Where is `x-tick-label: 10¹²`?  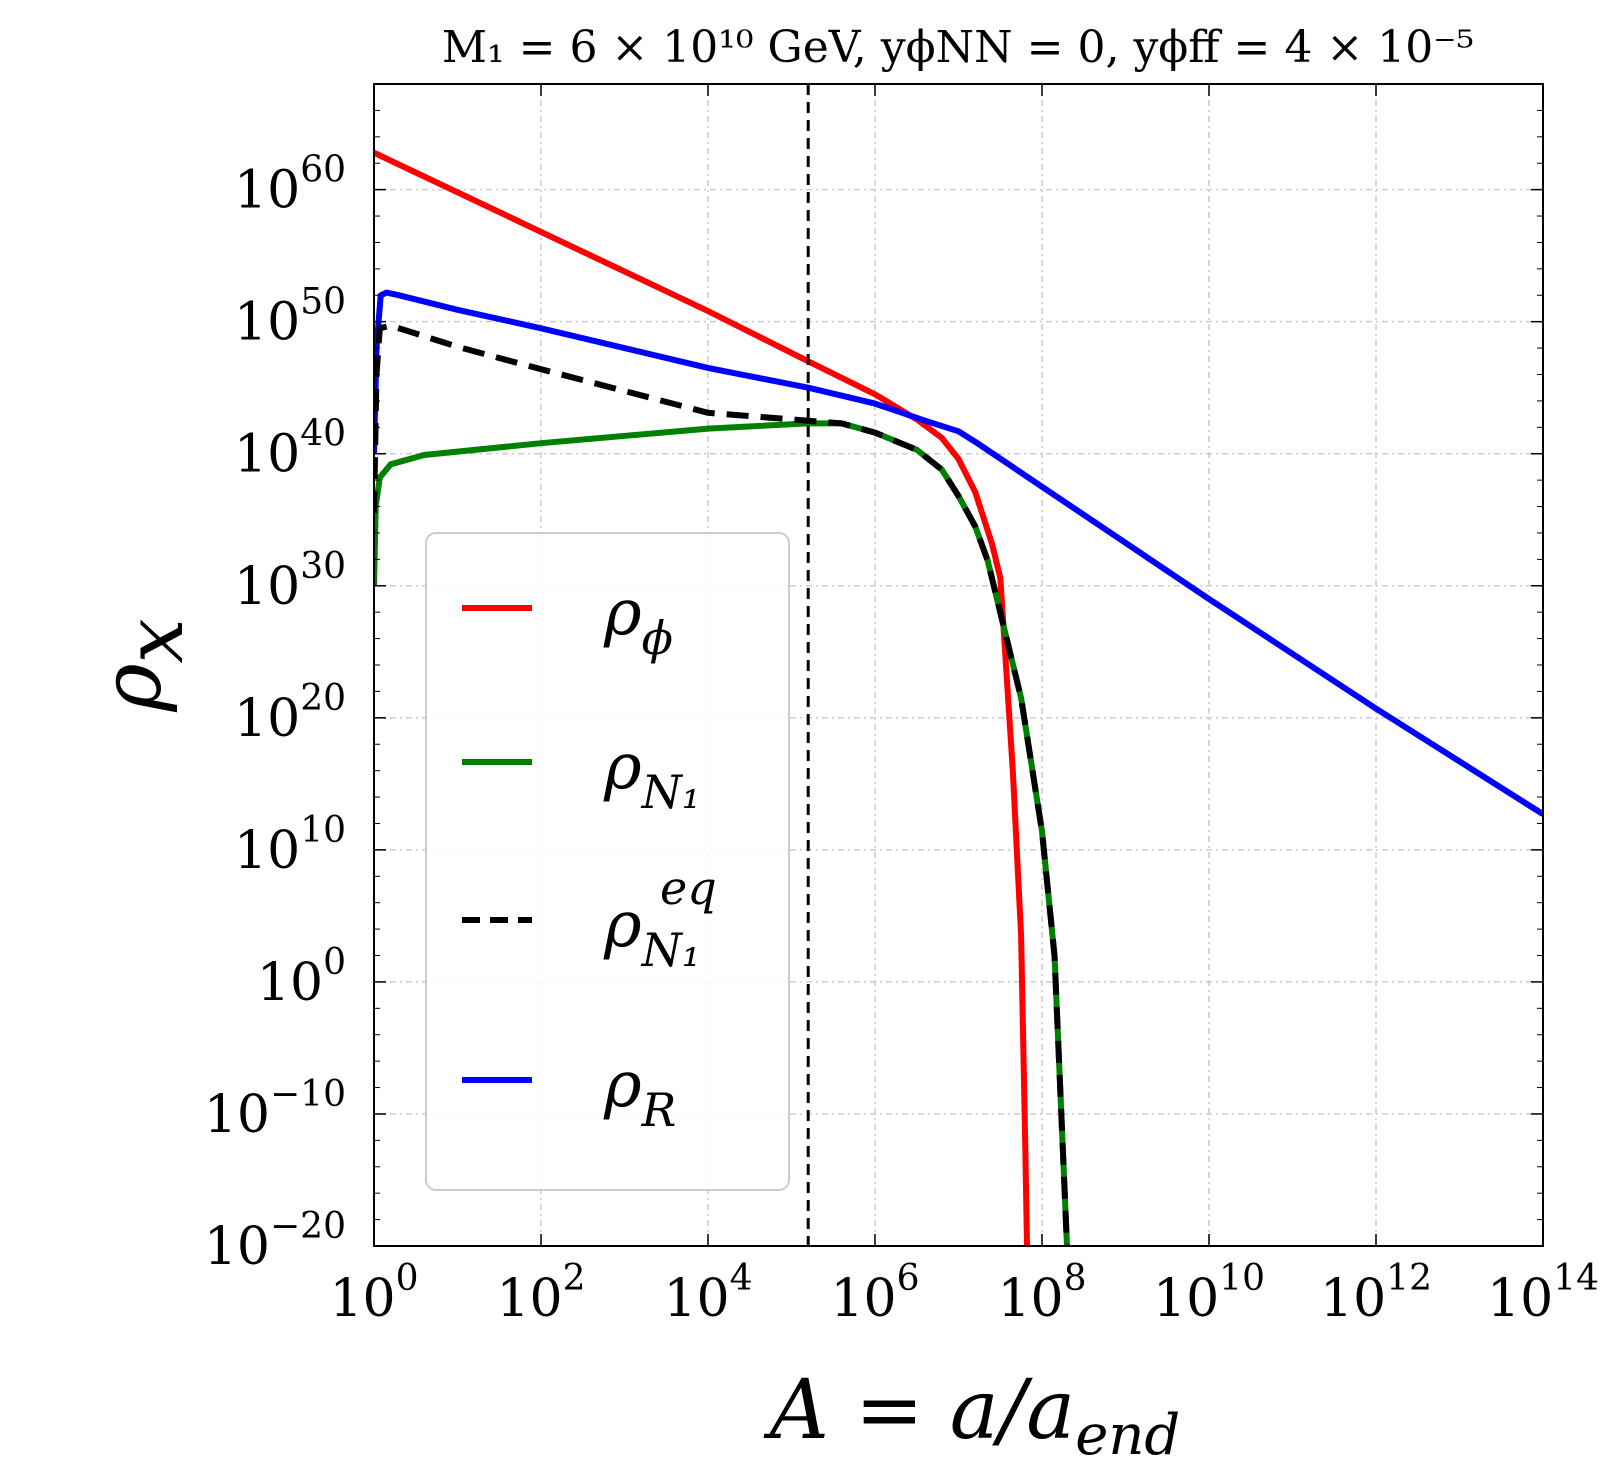
x-tick-label: 10¹² is located at coordinates (1376, 1293).